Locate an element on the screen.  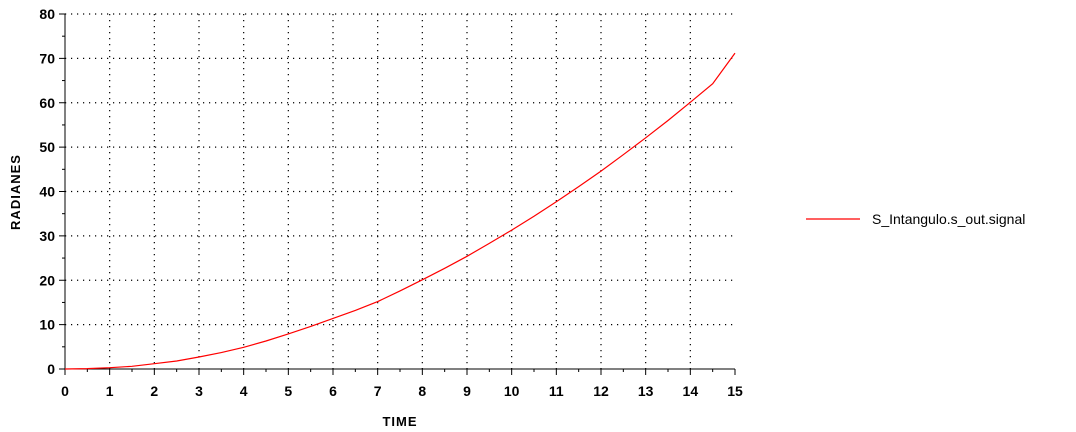
x-tick-label: 6 is located at coordinates (333, 391).